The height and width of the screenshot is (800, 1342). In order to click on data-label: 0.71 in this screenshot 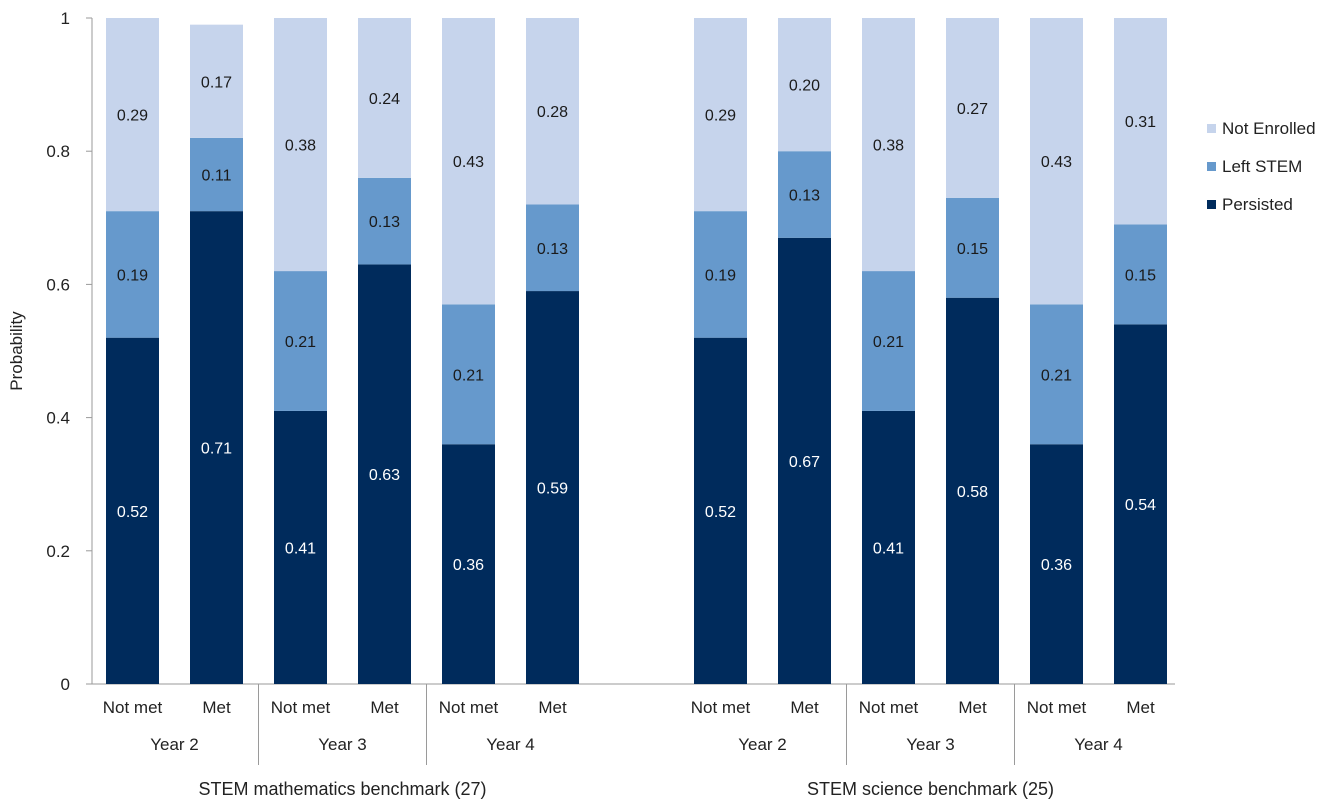, I will do `click(216, 449)`.